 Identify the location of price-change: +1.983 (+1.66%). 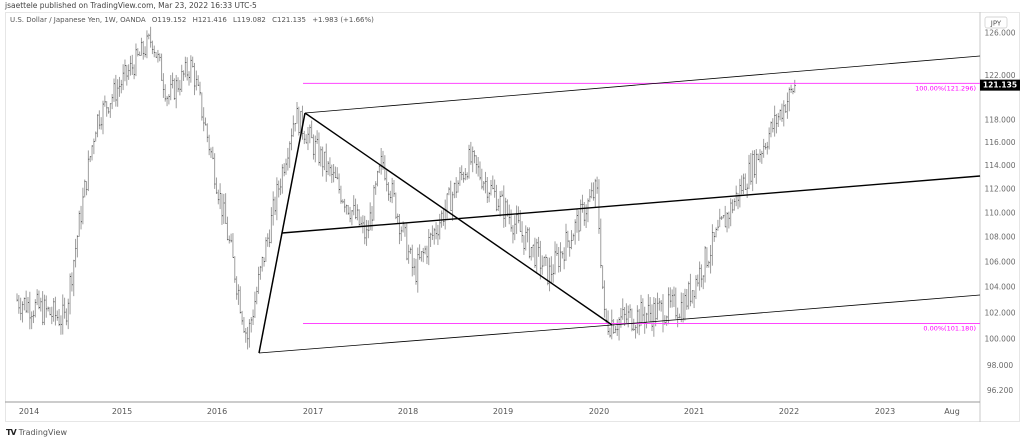
(343, 20).